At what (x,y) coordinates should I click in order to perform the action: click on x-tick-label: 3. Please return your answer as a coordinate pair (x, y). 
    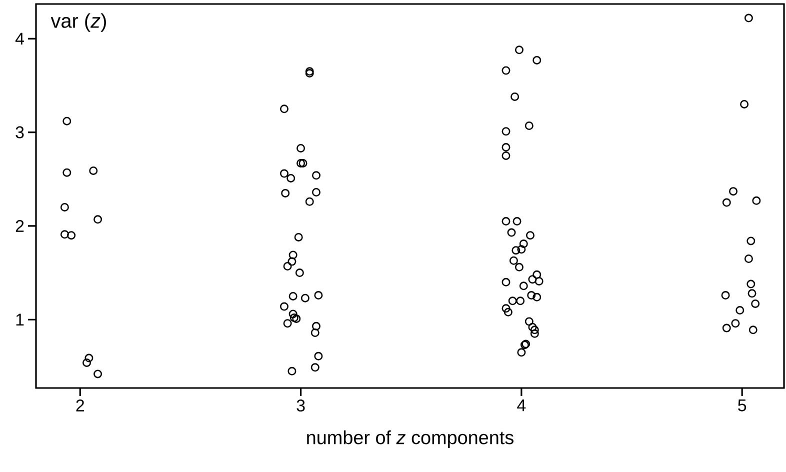
    Looking at the image, I should click on (300, 406).